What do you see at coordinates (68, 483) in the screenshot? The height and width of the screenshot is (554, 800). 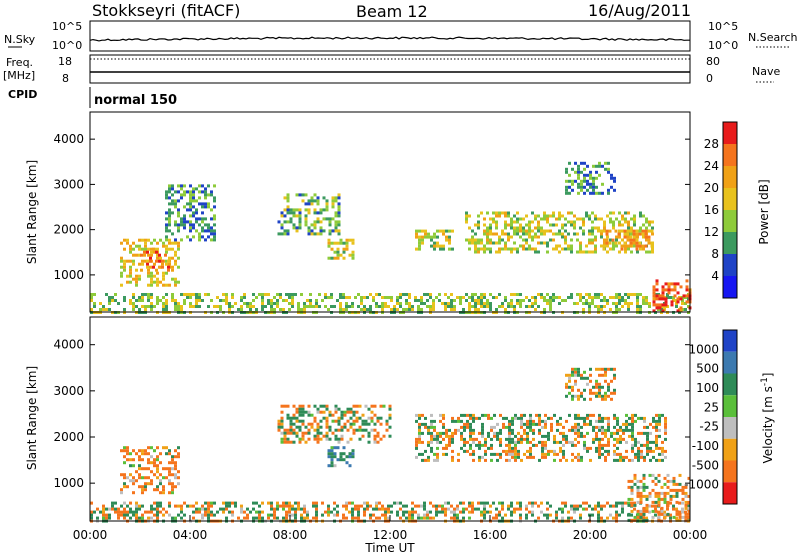 I see `y-tick-label: 1000` at bounding box center [68, 483].